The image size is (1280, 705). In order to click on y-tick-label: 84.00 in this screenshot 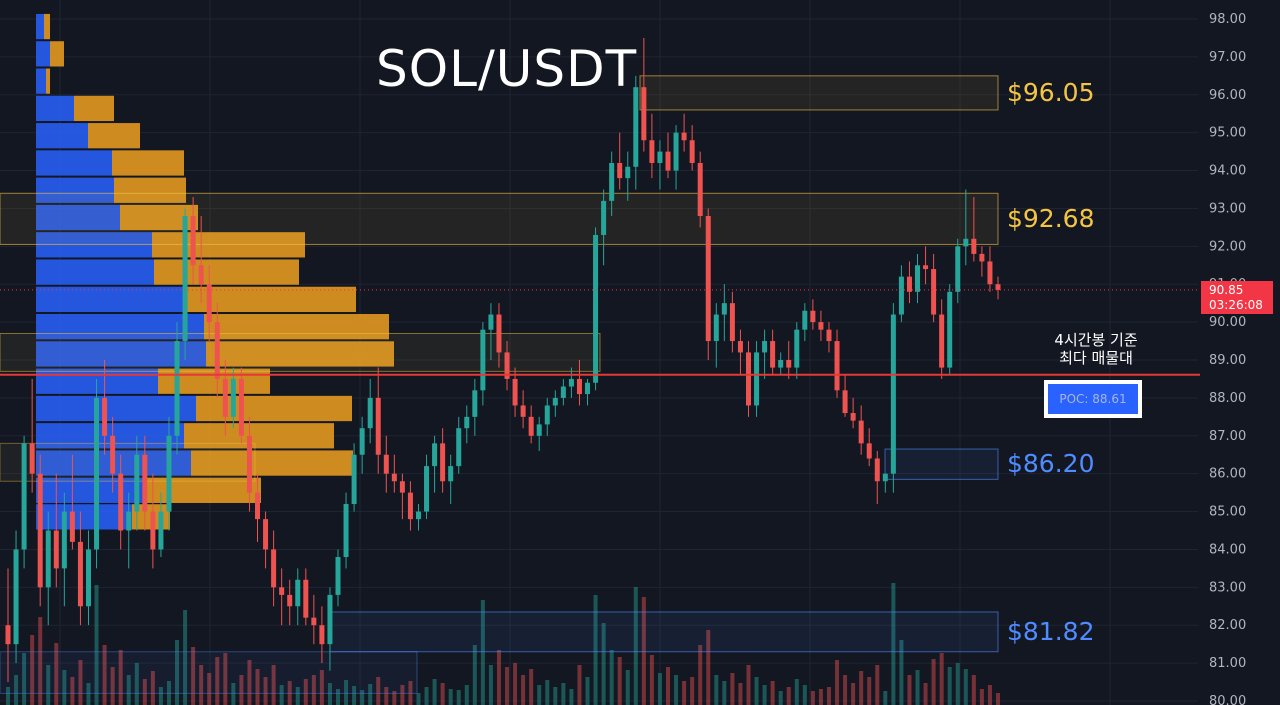, I will do `click(1227, 549)`.